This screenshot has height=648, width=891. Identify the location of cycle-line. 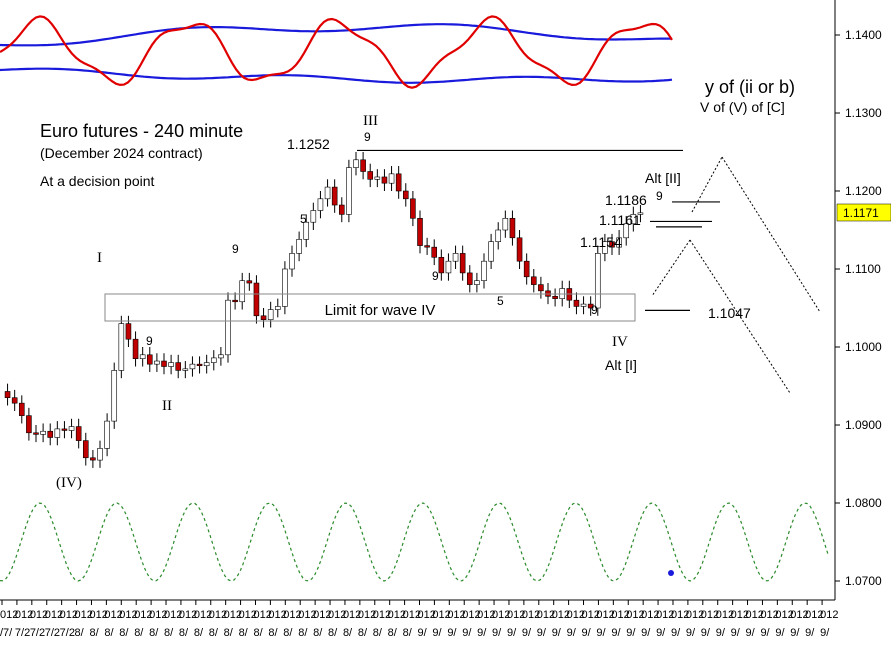
(414, 542).